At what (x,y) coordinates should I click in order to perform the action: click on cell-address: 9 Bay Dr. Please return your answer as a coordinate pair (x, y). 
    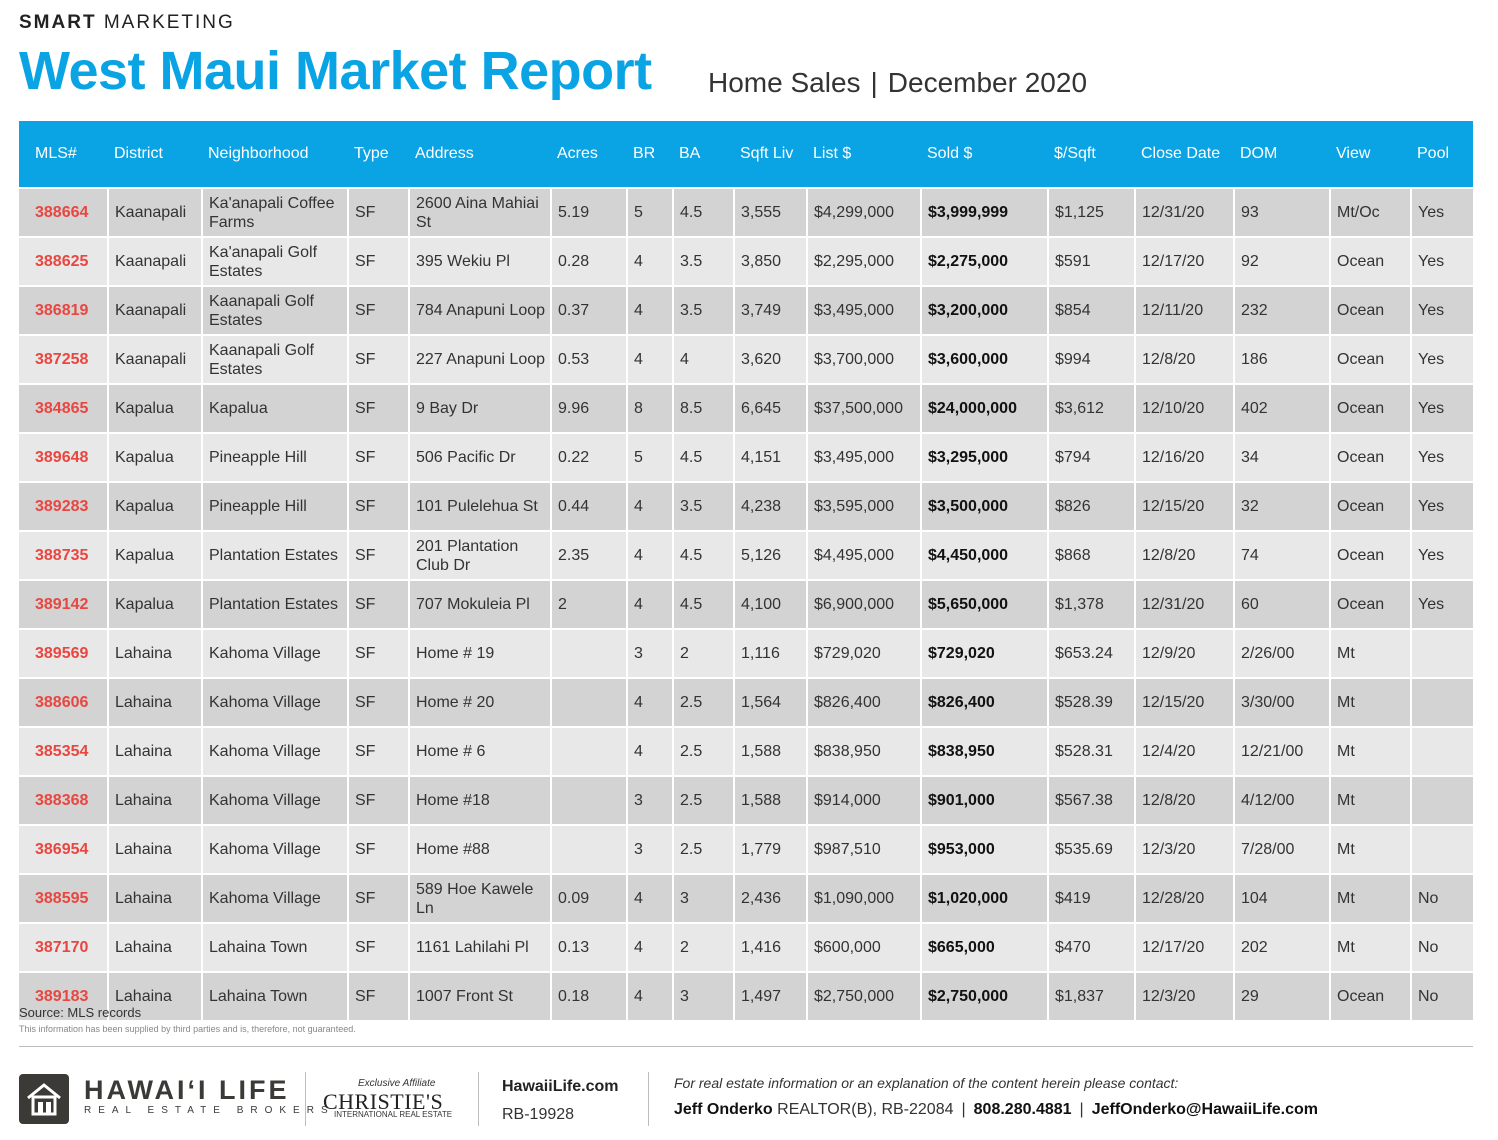
    Looking at the image, I should click on (480, 408).